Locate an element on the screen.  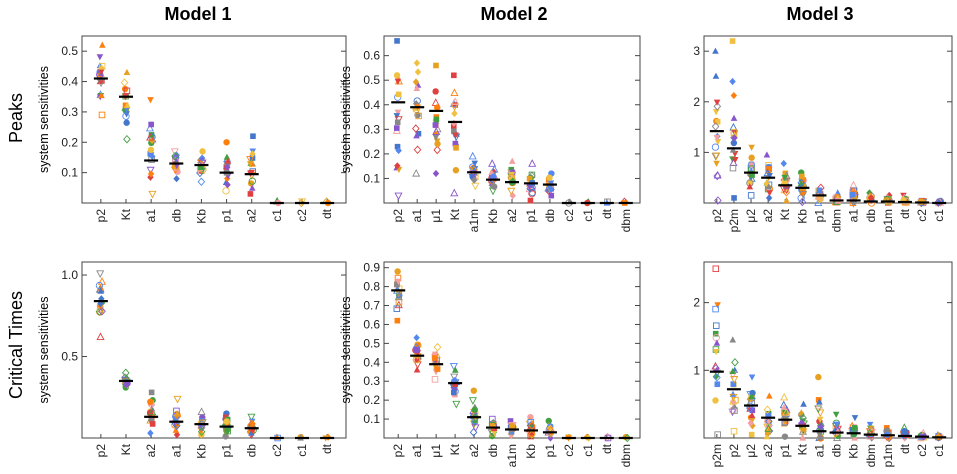
row-label-critical-times: Critical Times is located at coordinates (16, 345).